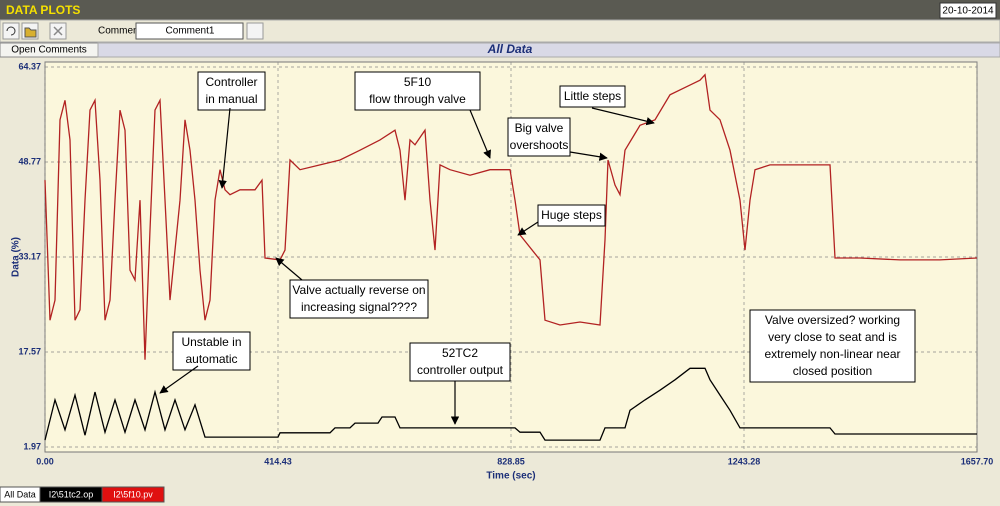 The image size is (1000, 506). Describe the element at coordinates (120, 31) in the screenshot. I see `comment-label: Comment` at that location.